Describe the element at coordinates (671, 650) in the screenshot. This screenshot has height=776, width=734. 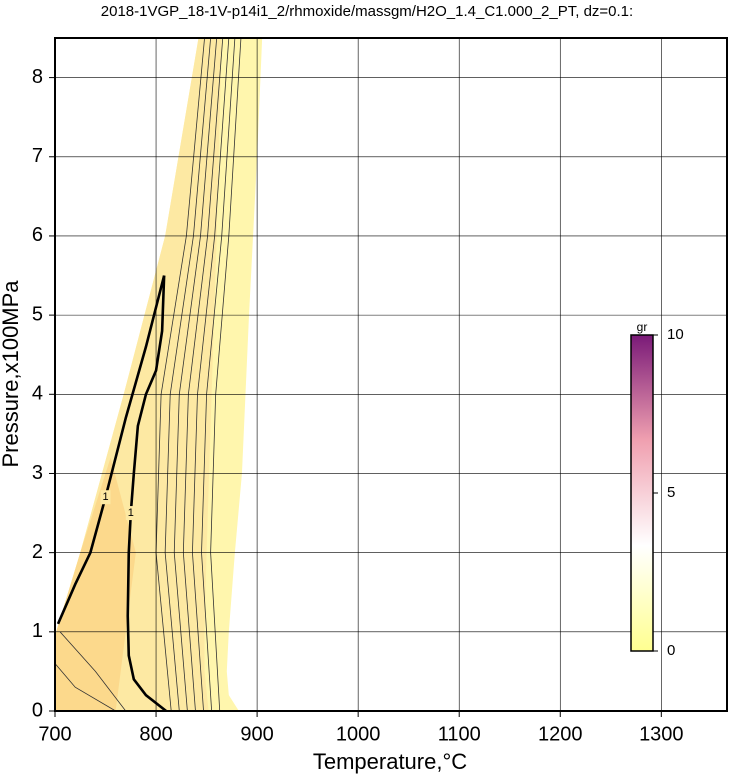
I see `colorbar-tick-label: 0` at that location.